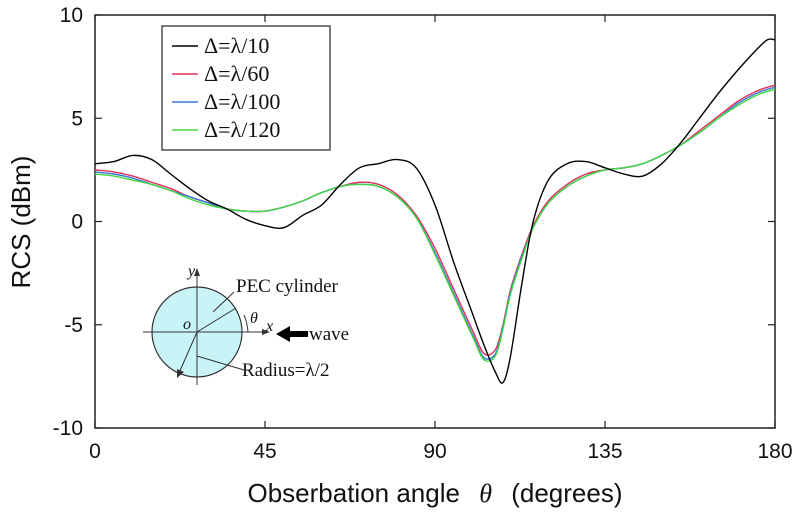  I want to click on inset-x-arrowhead, so click(266, 332).